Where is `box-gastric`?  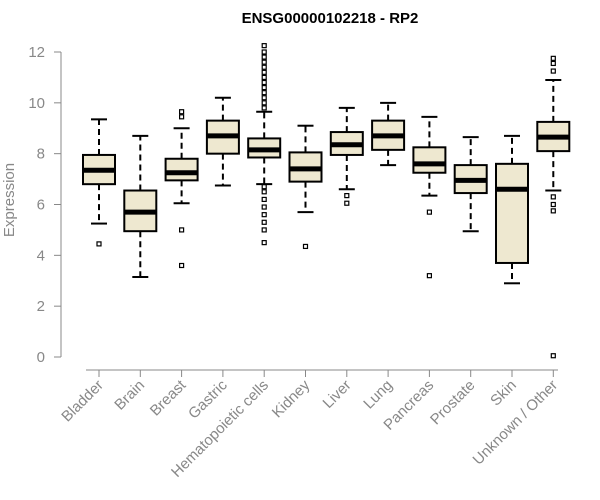 box-gastric is located at coordinates (222, 141).